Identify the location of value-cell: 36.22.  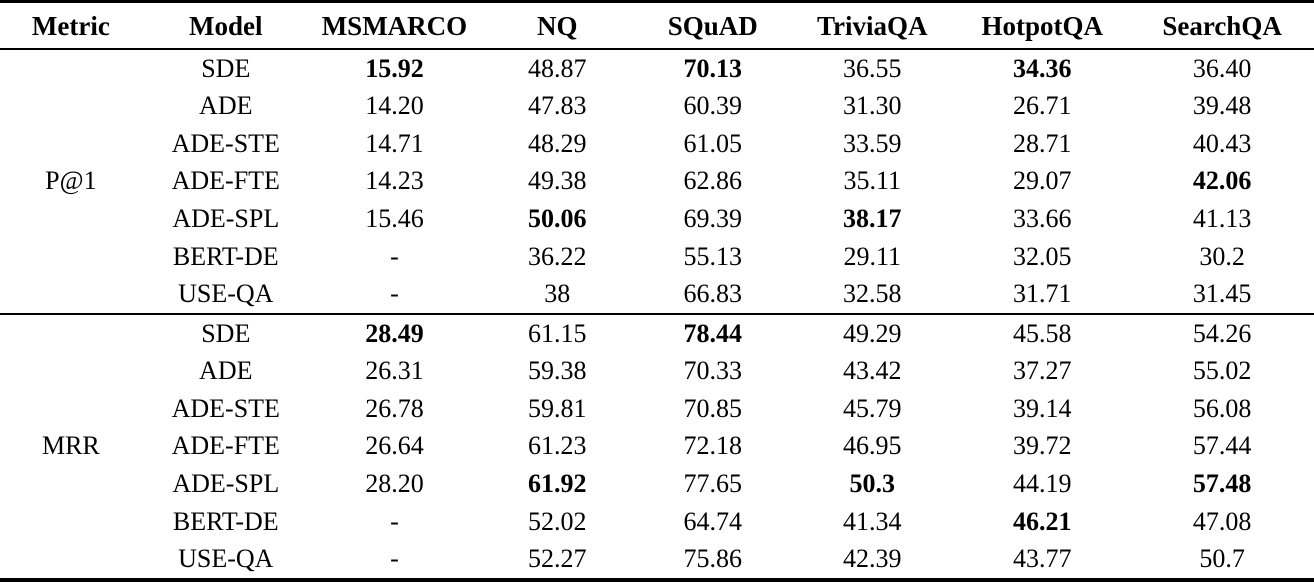
(557, 256).